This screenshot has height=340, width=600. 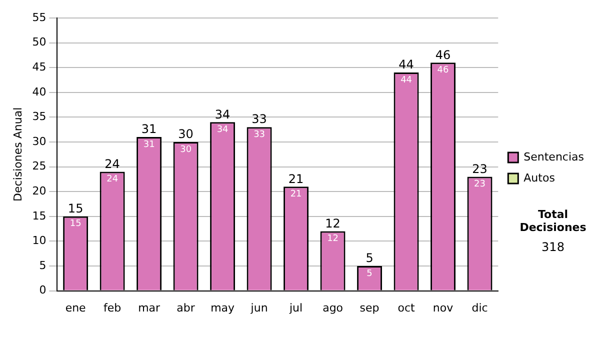 I want to click on data-label: 34, so click(x=222, y=130).